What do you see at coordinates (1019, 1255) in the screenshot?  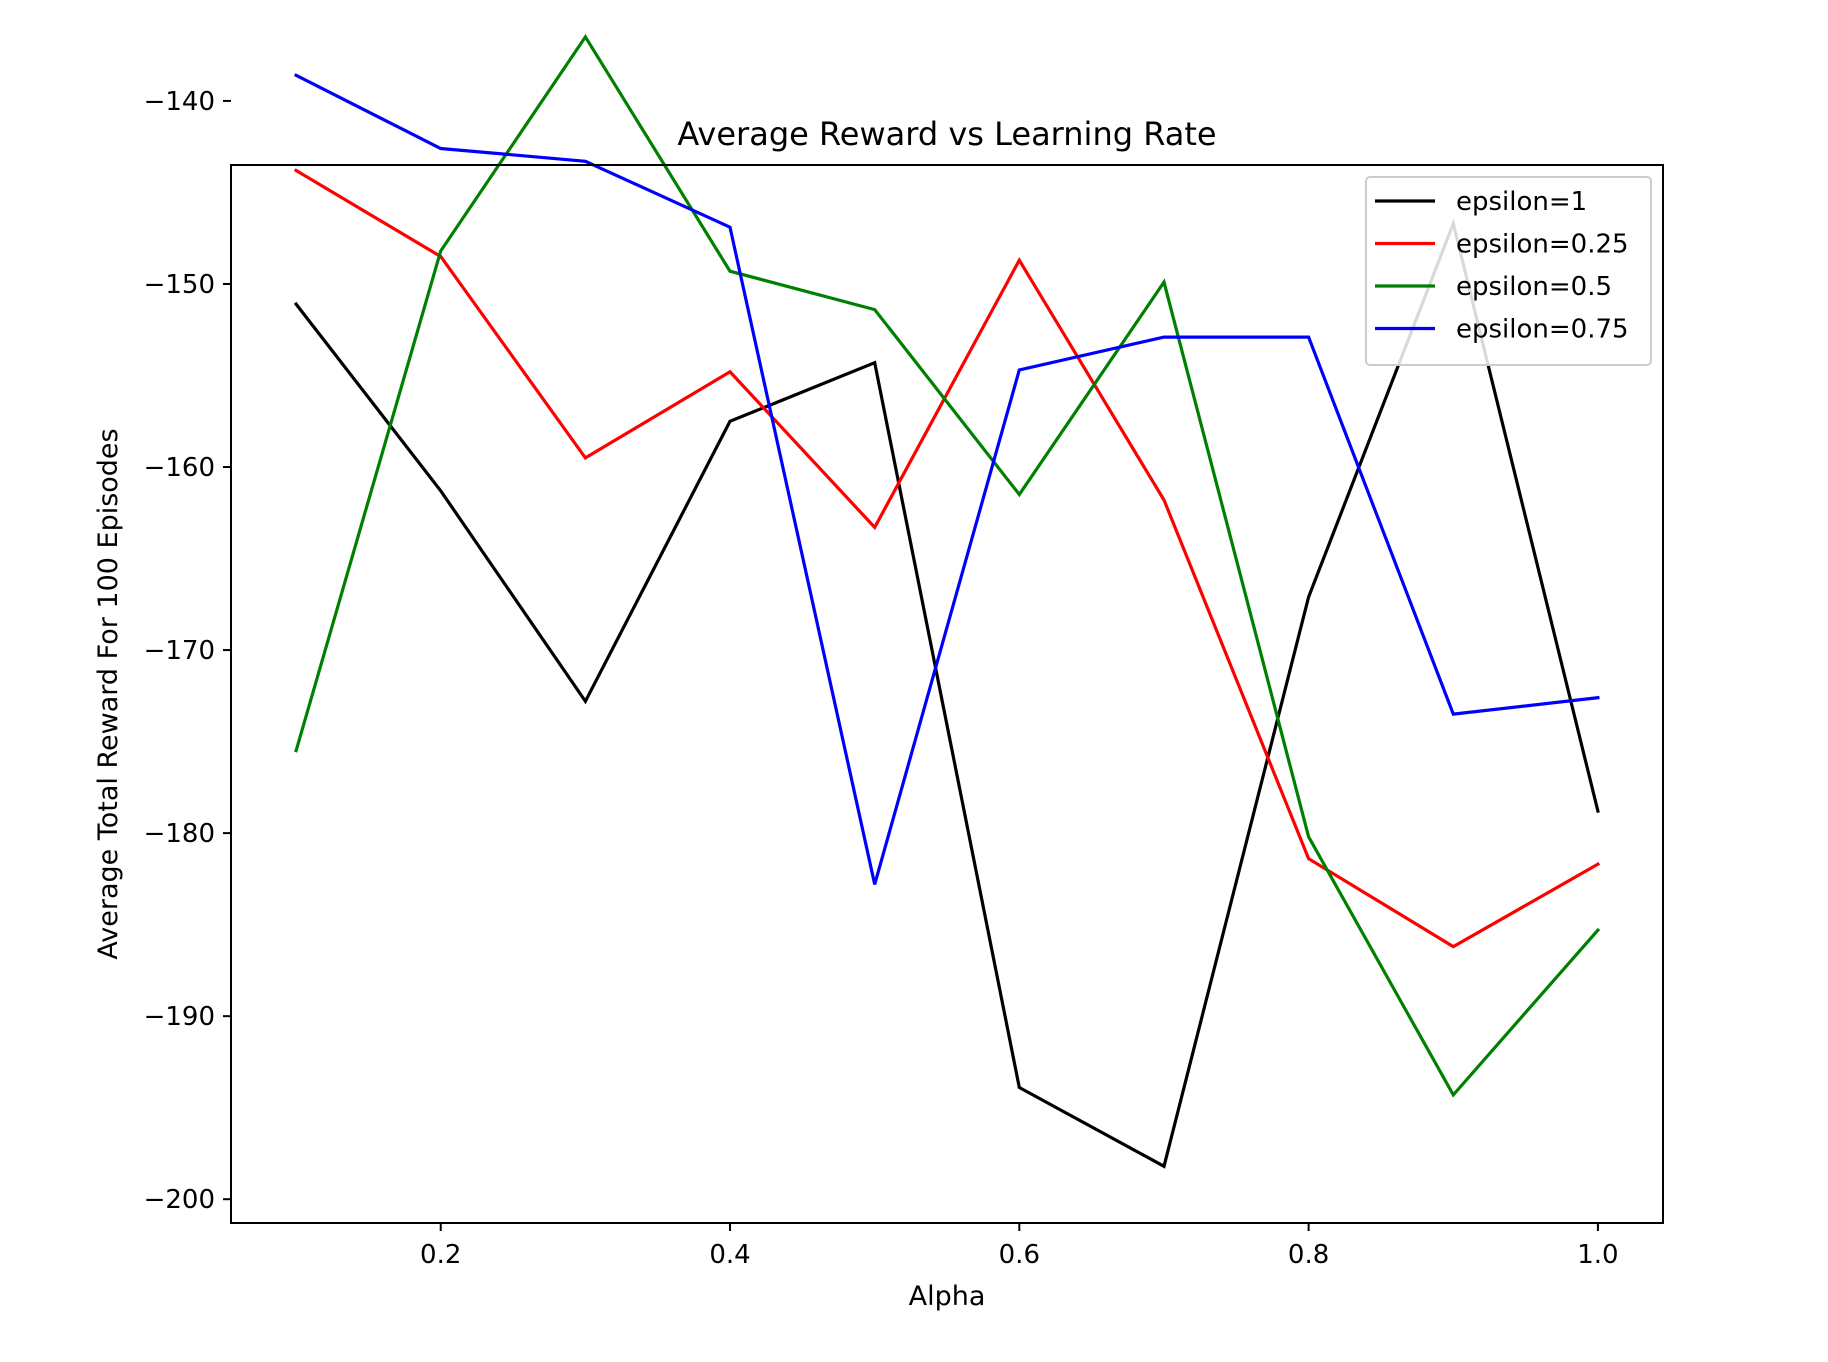 I see `x-tick-label: 0.6` at bounding box center [1019, 1255].